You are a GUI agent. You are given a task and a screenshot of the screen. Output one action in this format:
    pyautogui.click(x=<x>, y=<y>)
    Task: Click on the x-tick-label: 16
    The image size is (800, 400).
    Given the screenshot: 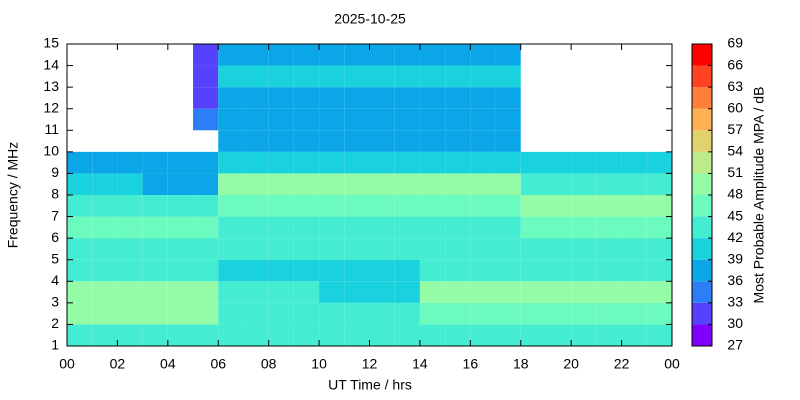 What is the action you would take?
    pyautogui.click(x=471, y=364)
    